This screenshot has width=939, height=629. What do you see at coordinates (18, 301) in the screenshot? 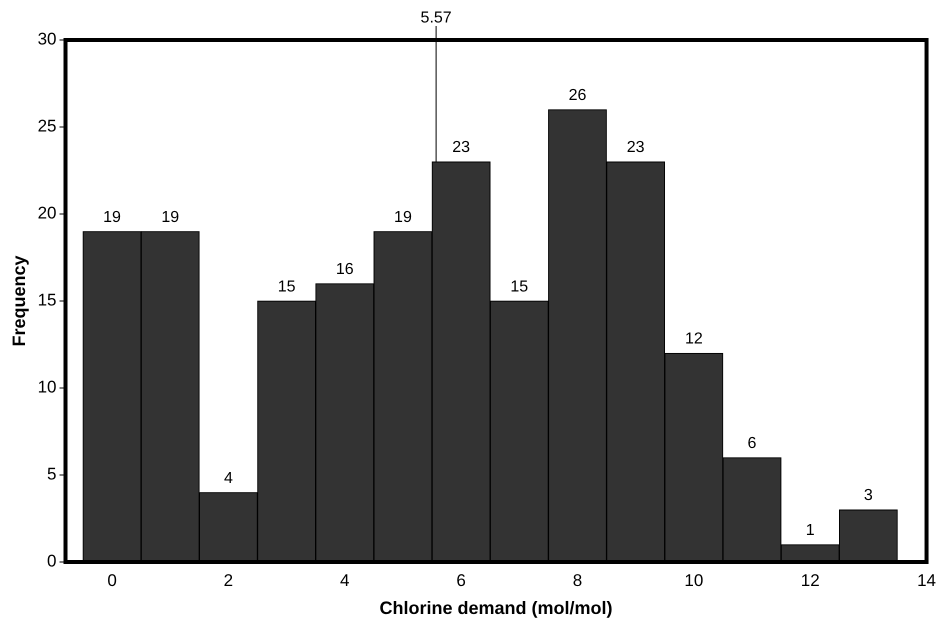
I see `y-axis-title: Frequency` at bounding box center [18, 301].